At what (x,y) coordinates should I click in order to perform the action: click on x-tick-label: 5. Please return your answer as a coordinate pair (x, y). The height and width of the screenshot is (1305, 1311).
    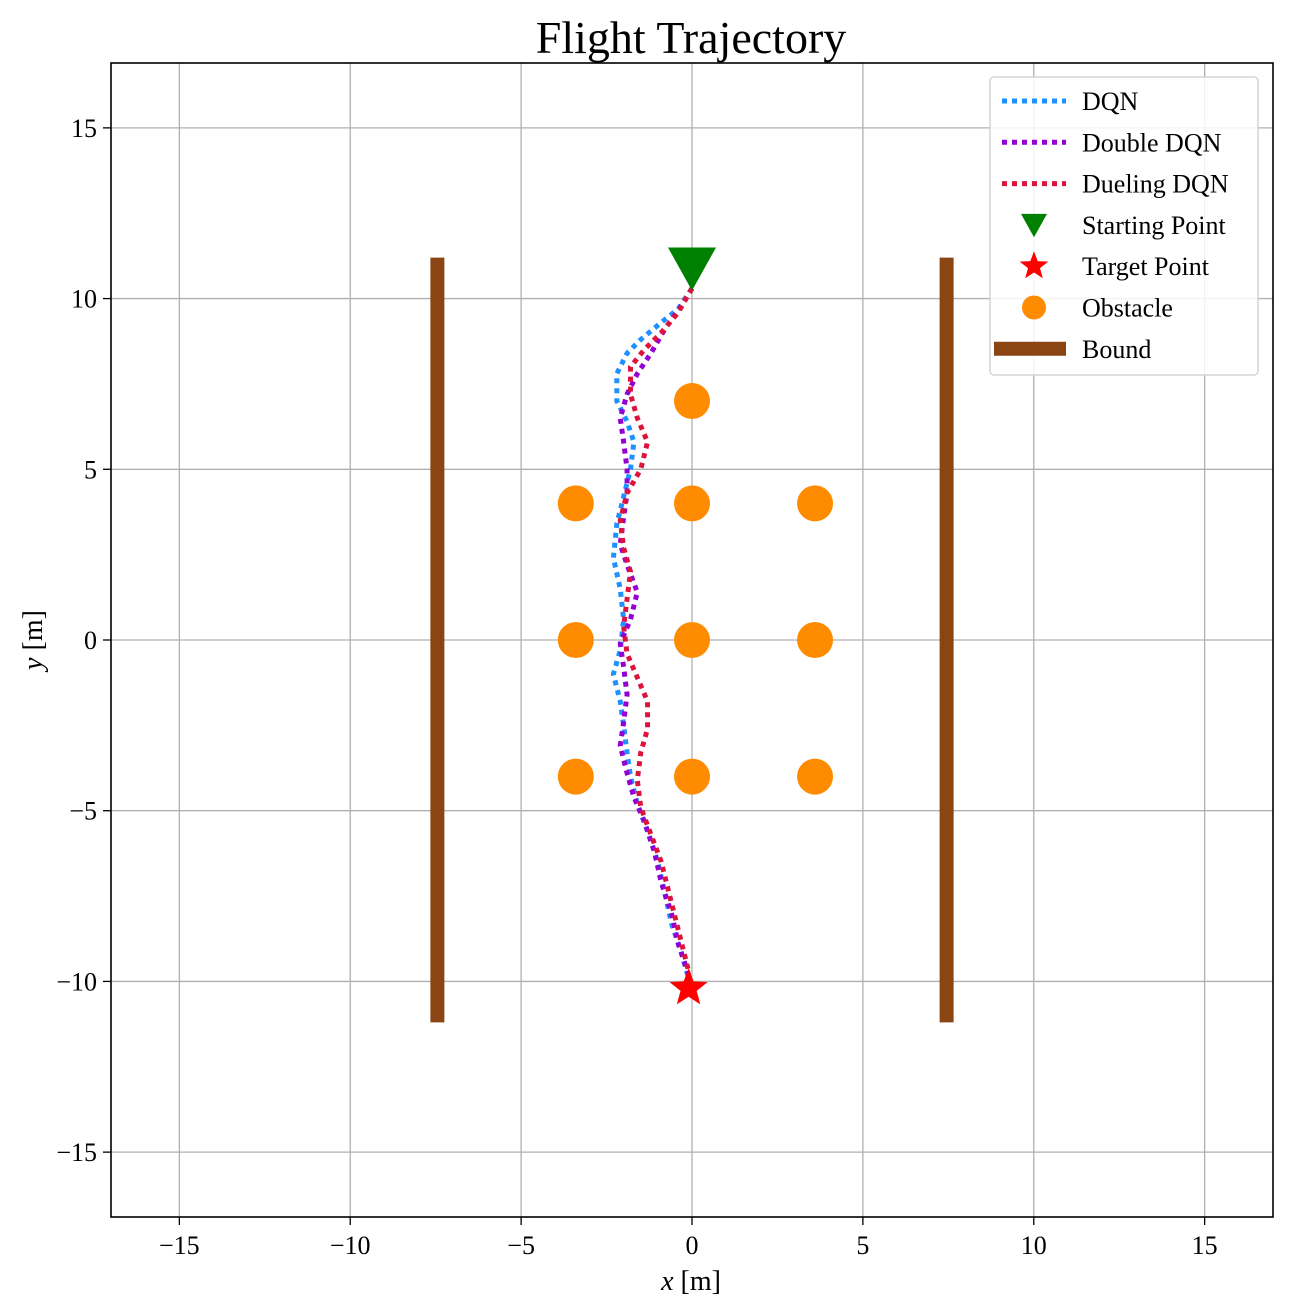
    Looking at the image, I should click on (862, 1245).